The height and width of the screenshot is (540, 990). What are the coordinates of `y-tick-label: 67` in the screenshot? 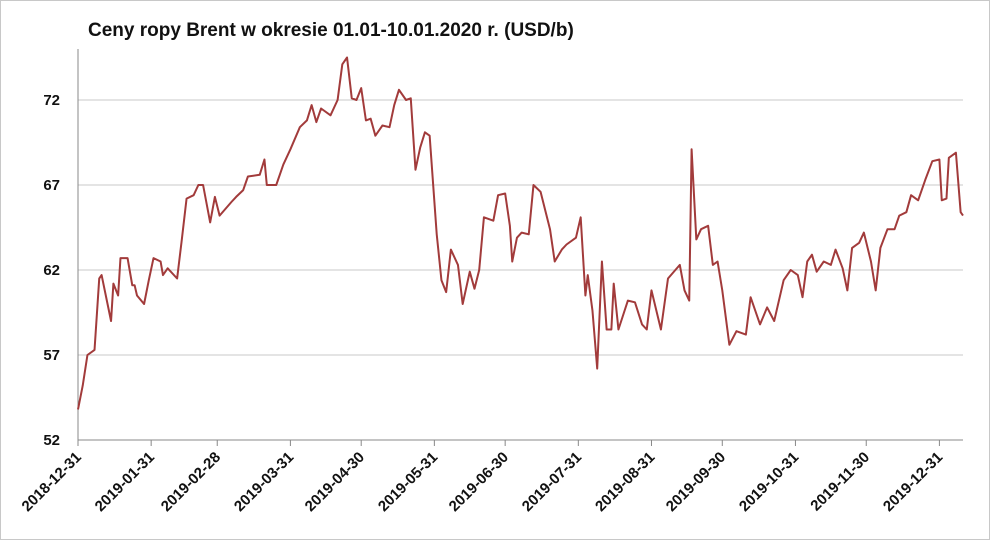 It's located at (51, 185).